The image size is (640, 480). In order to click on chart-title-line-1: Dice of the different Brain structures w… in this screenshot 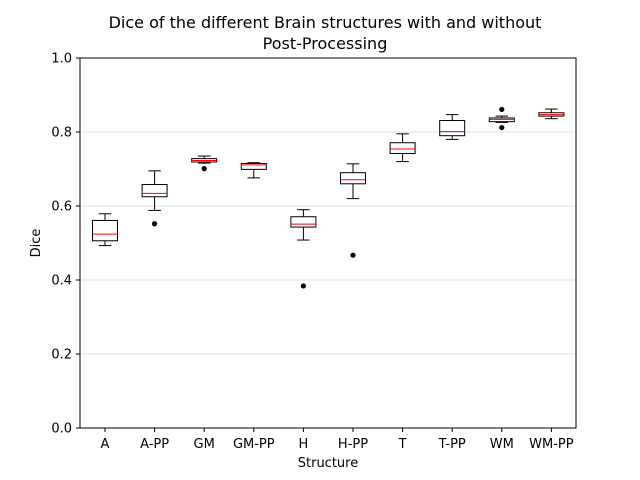, I will do `click(325, 22)`.